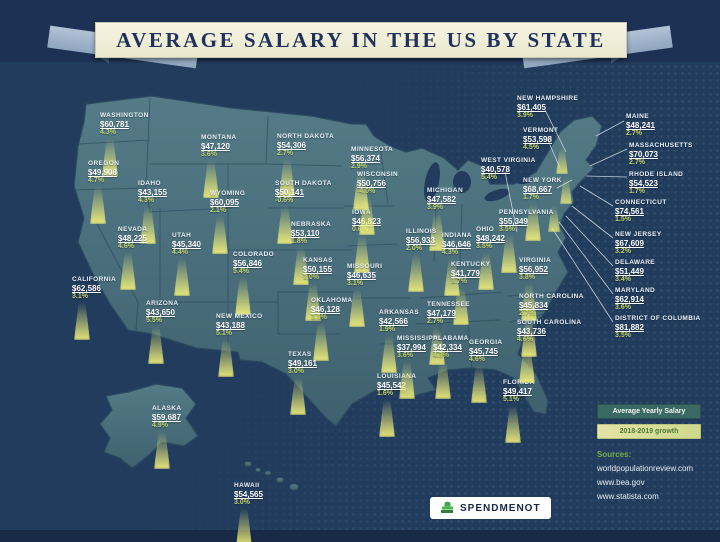  Describe the element at coordinates (445, 219) in the screenshot. I see `state-michigan: MICHIGAN $47,582 3.9%` at that location.